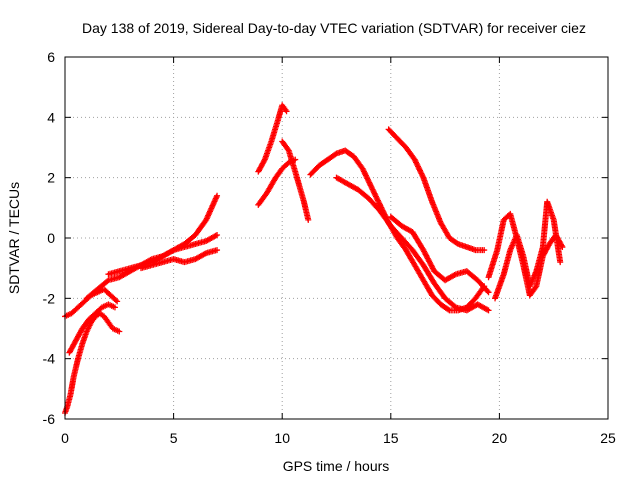  What do you see at coordinates (500, 438) in the screenshot?
I see `x-tick-label: 20` at bounding box center [500, 438].